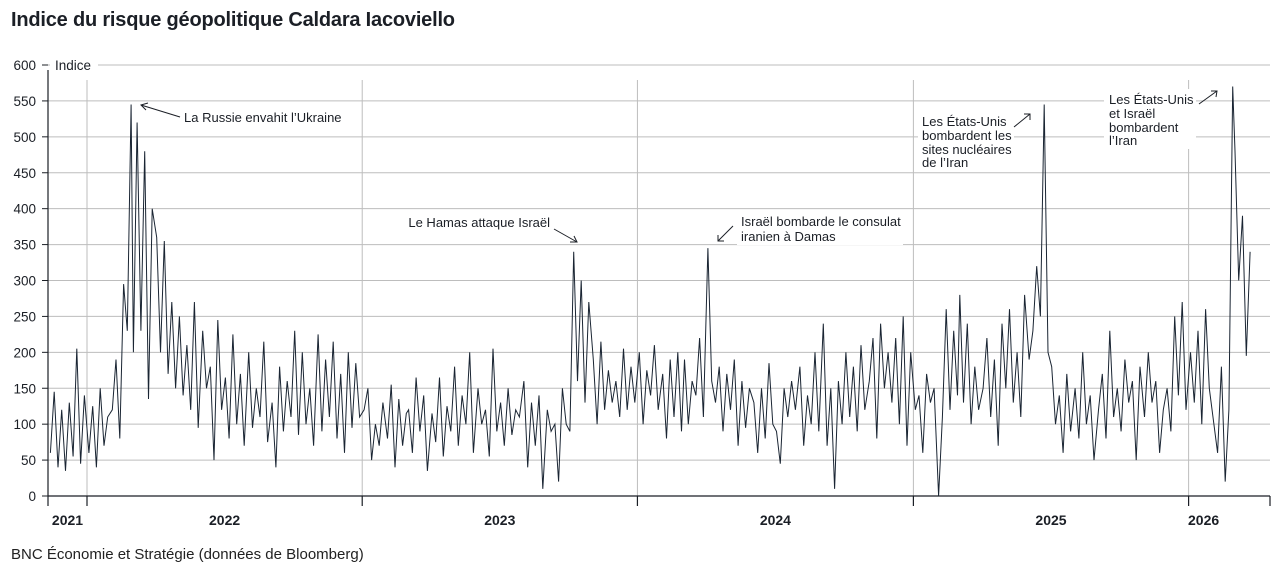  What do you see at coordinates (967, 135) in the screenshot?
I see `annotation-line: bombardent les` at bounding box center [967, 135].